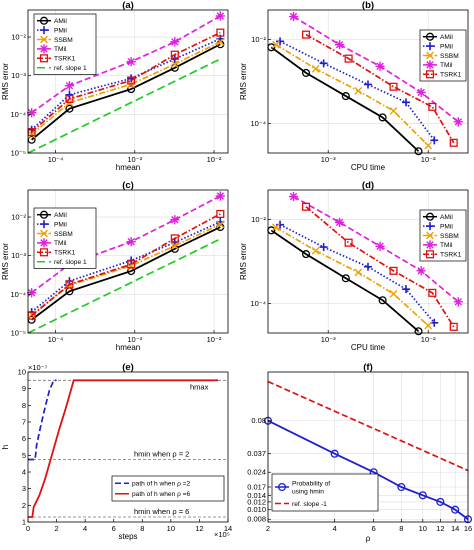 Image resolution: width=474 pixels, height=550 pixels. I want to click on legend-label: ref. slope -1, so click(309, 504).